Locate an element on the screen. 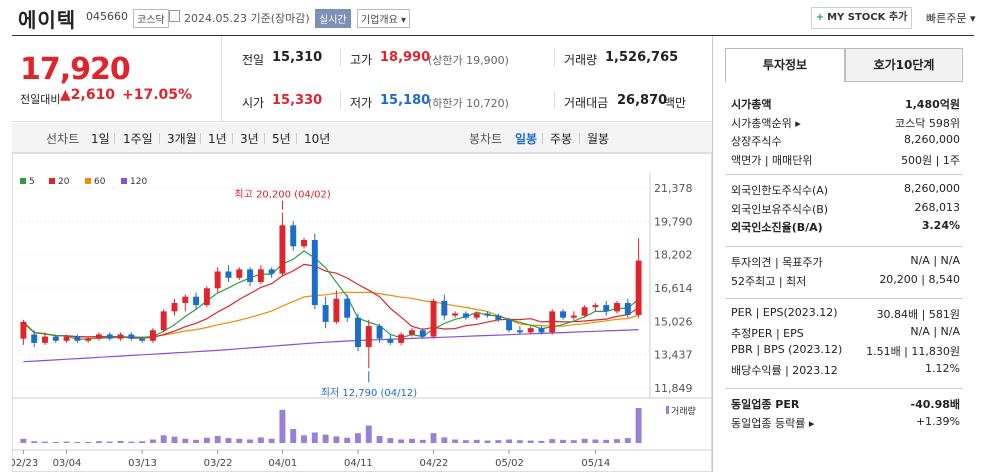 This screenshot has height=475, width=987. period-1y: 1년 is located at coordinates (217, 139).